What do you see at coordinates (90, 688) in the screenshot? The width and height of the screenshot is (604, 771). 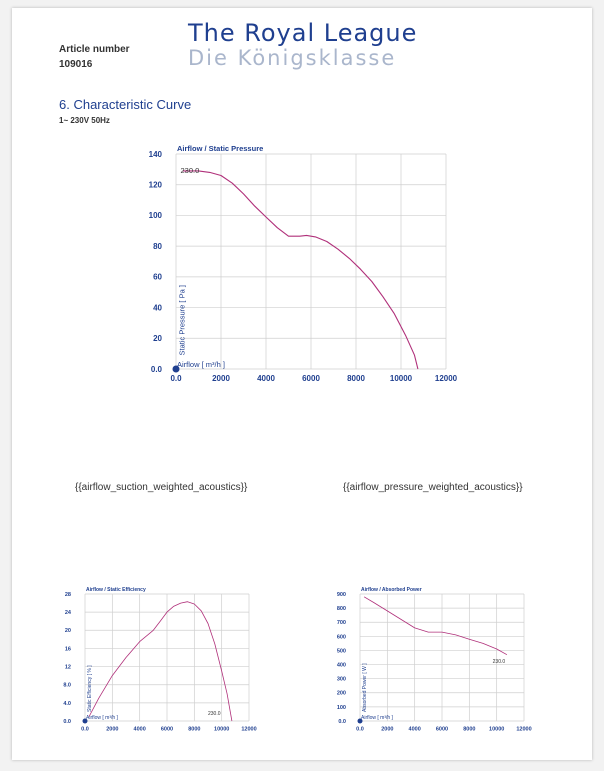 I see `y-axis-label: Static Efficiency [ % ]` at bounding box center [90, 688].